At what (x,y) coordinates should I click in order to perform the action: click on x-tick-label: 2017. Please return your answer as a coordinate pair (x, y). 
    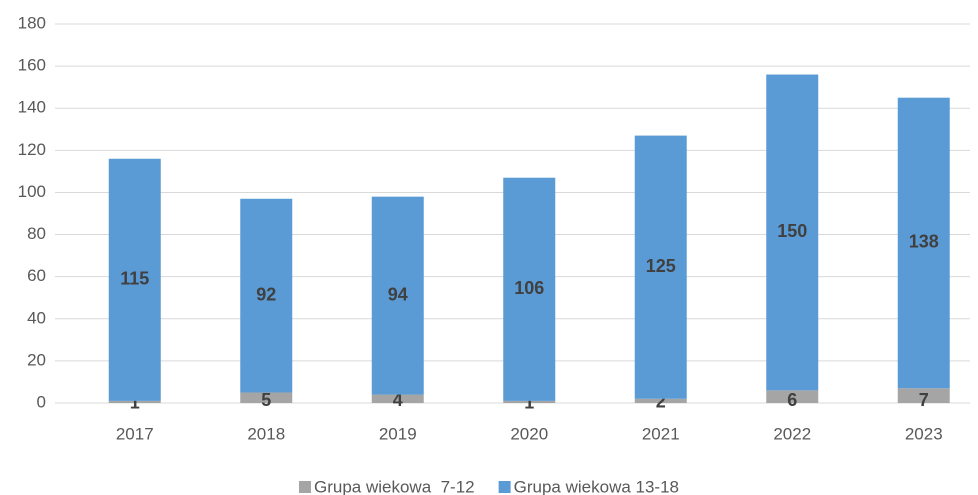
    Looking at the image, I should click on (135, 433).